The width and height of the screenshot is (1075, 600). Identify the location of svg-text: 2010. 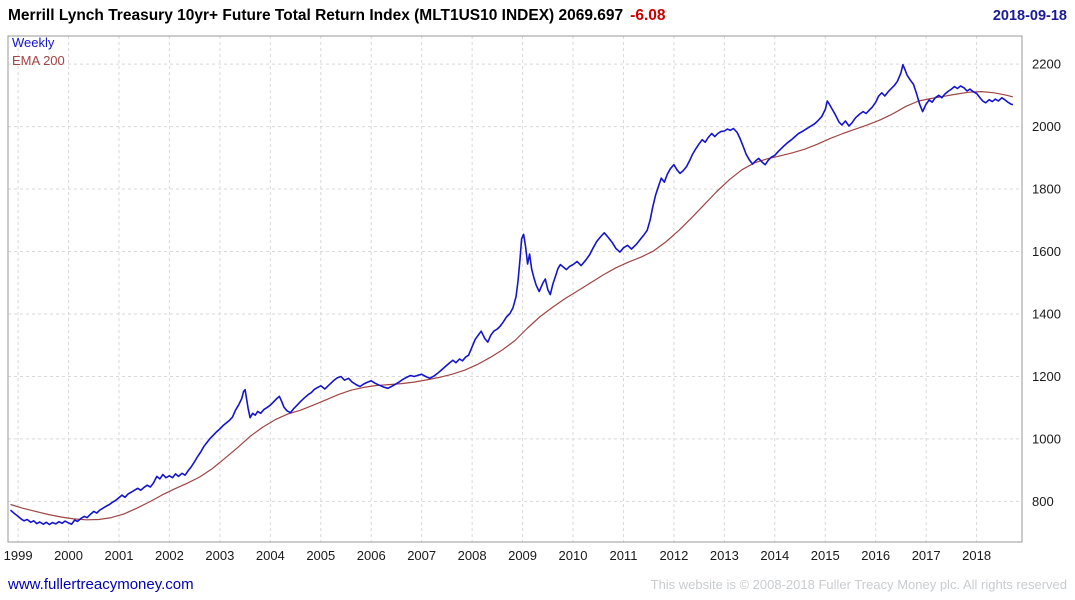
(573, 555).